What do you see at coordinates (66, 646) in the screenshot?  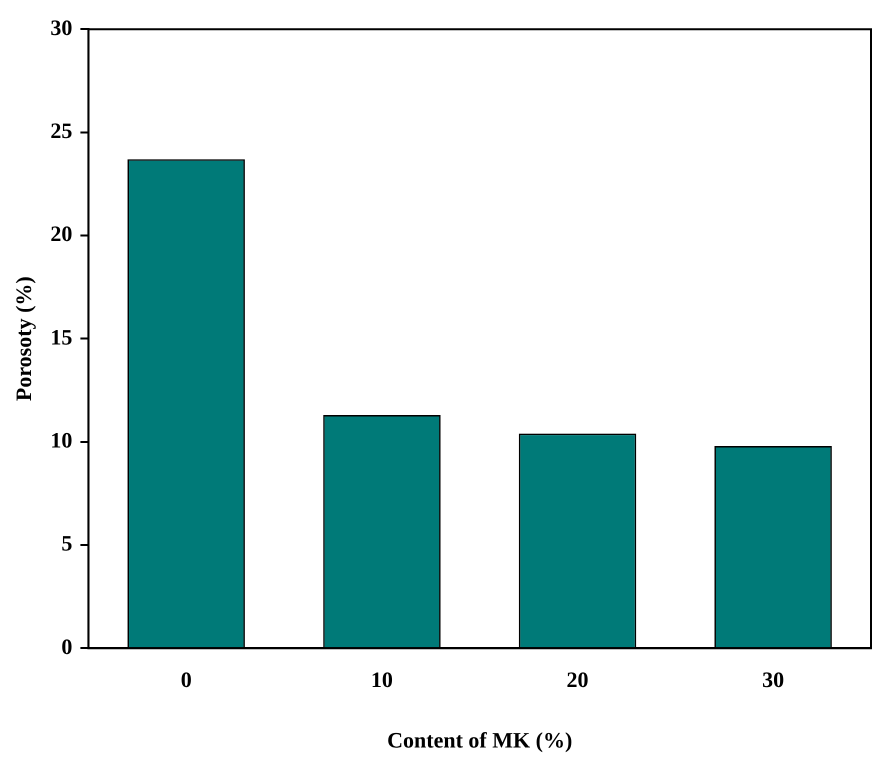 I see `y-tick-label: 0` at bounding box center [66, 646].